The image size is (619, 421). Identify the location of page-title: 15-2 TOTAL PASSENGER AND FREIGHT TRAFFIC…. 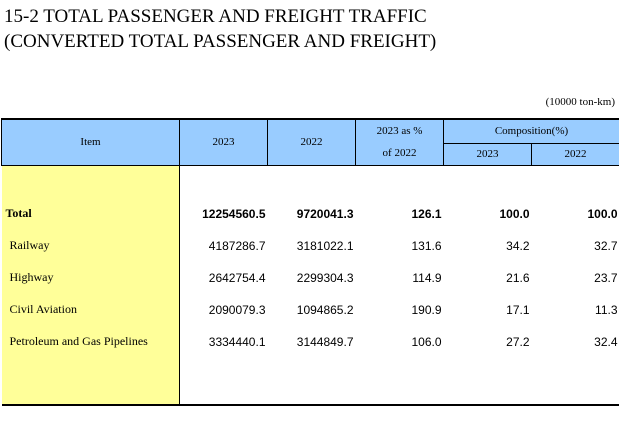
(220, 29).